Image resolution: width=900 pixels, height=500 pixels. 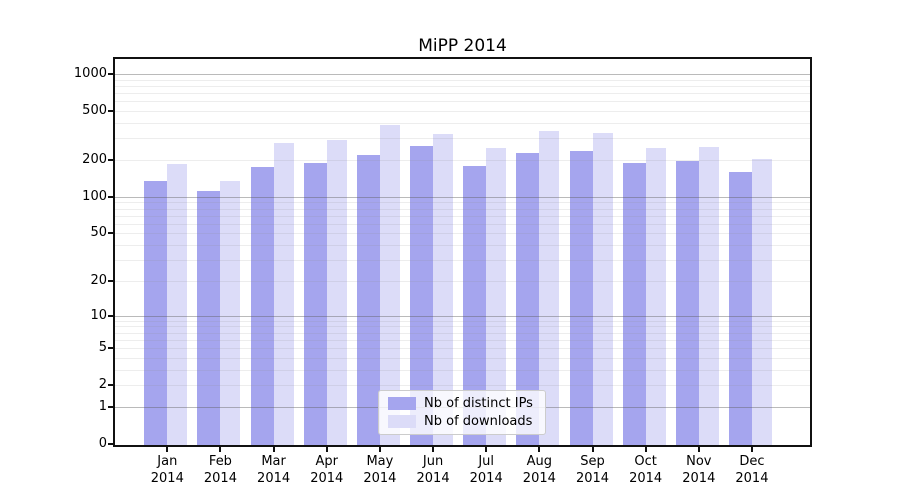 What do you see at coordinates (102, 443) in the screenshot?
I see `y-tick-label: 0` at bounding box center [102, 443].